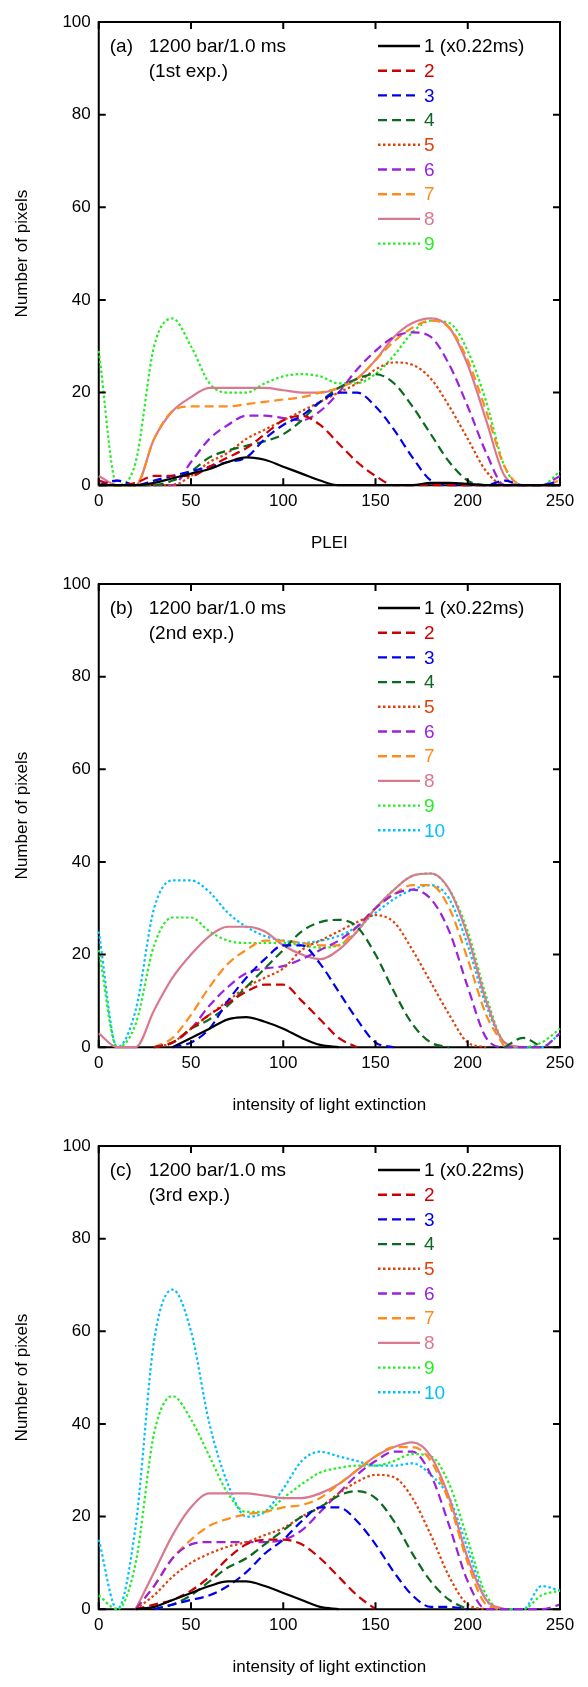 The width and height of the screenshot is (588, 1687). Describe the element at coordinates (121, 46) in the screenshot. I see `annotation: (a)` at that location.